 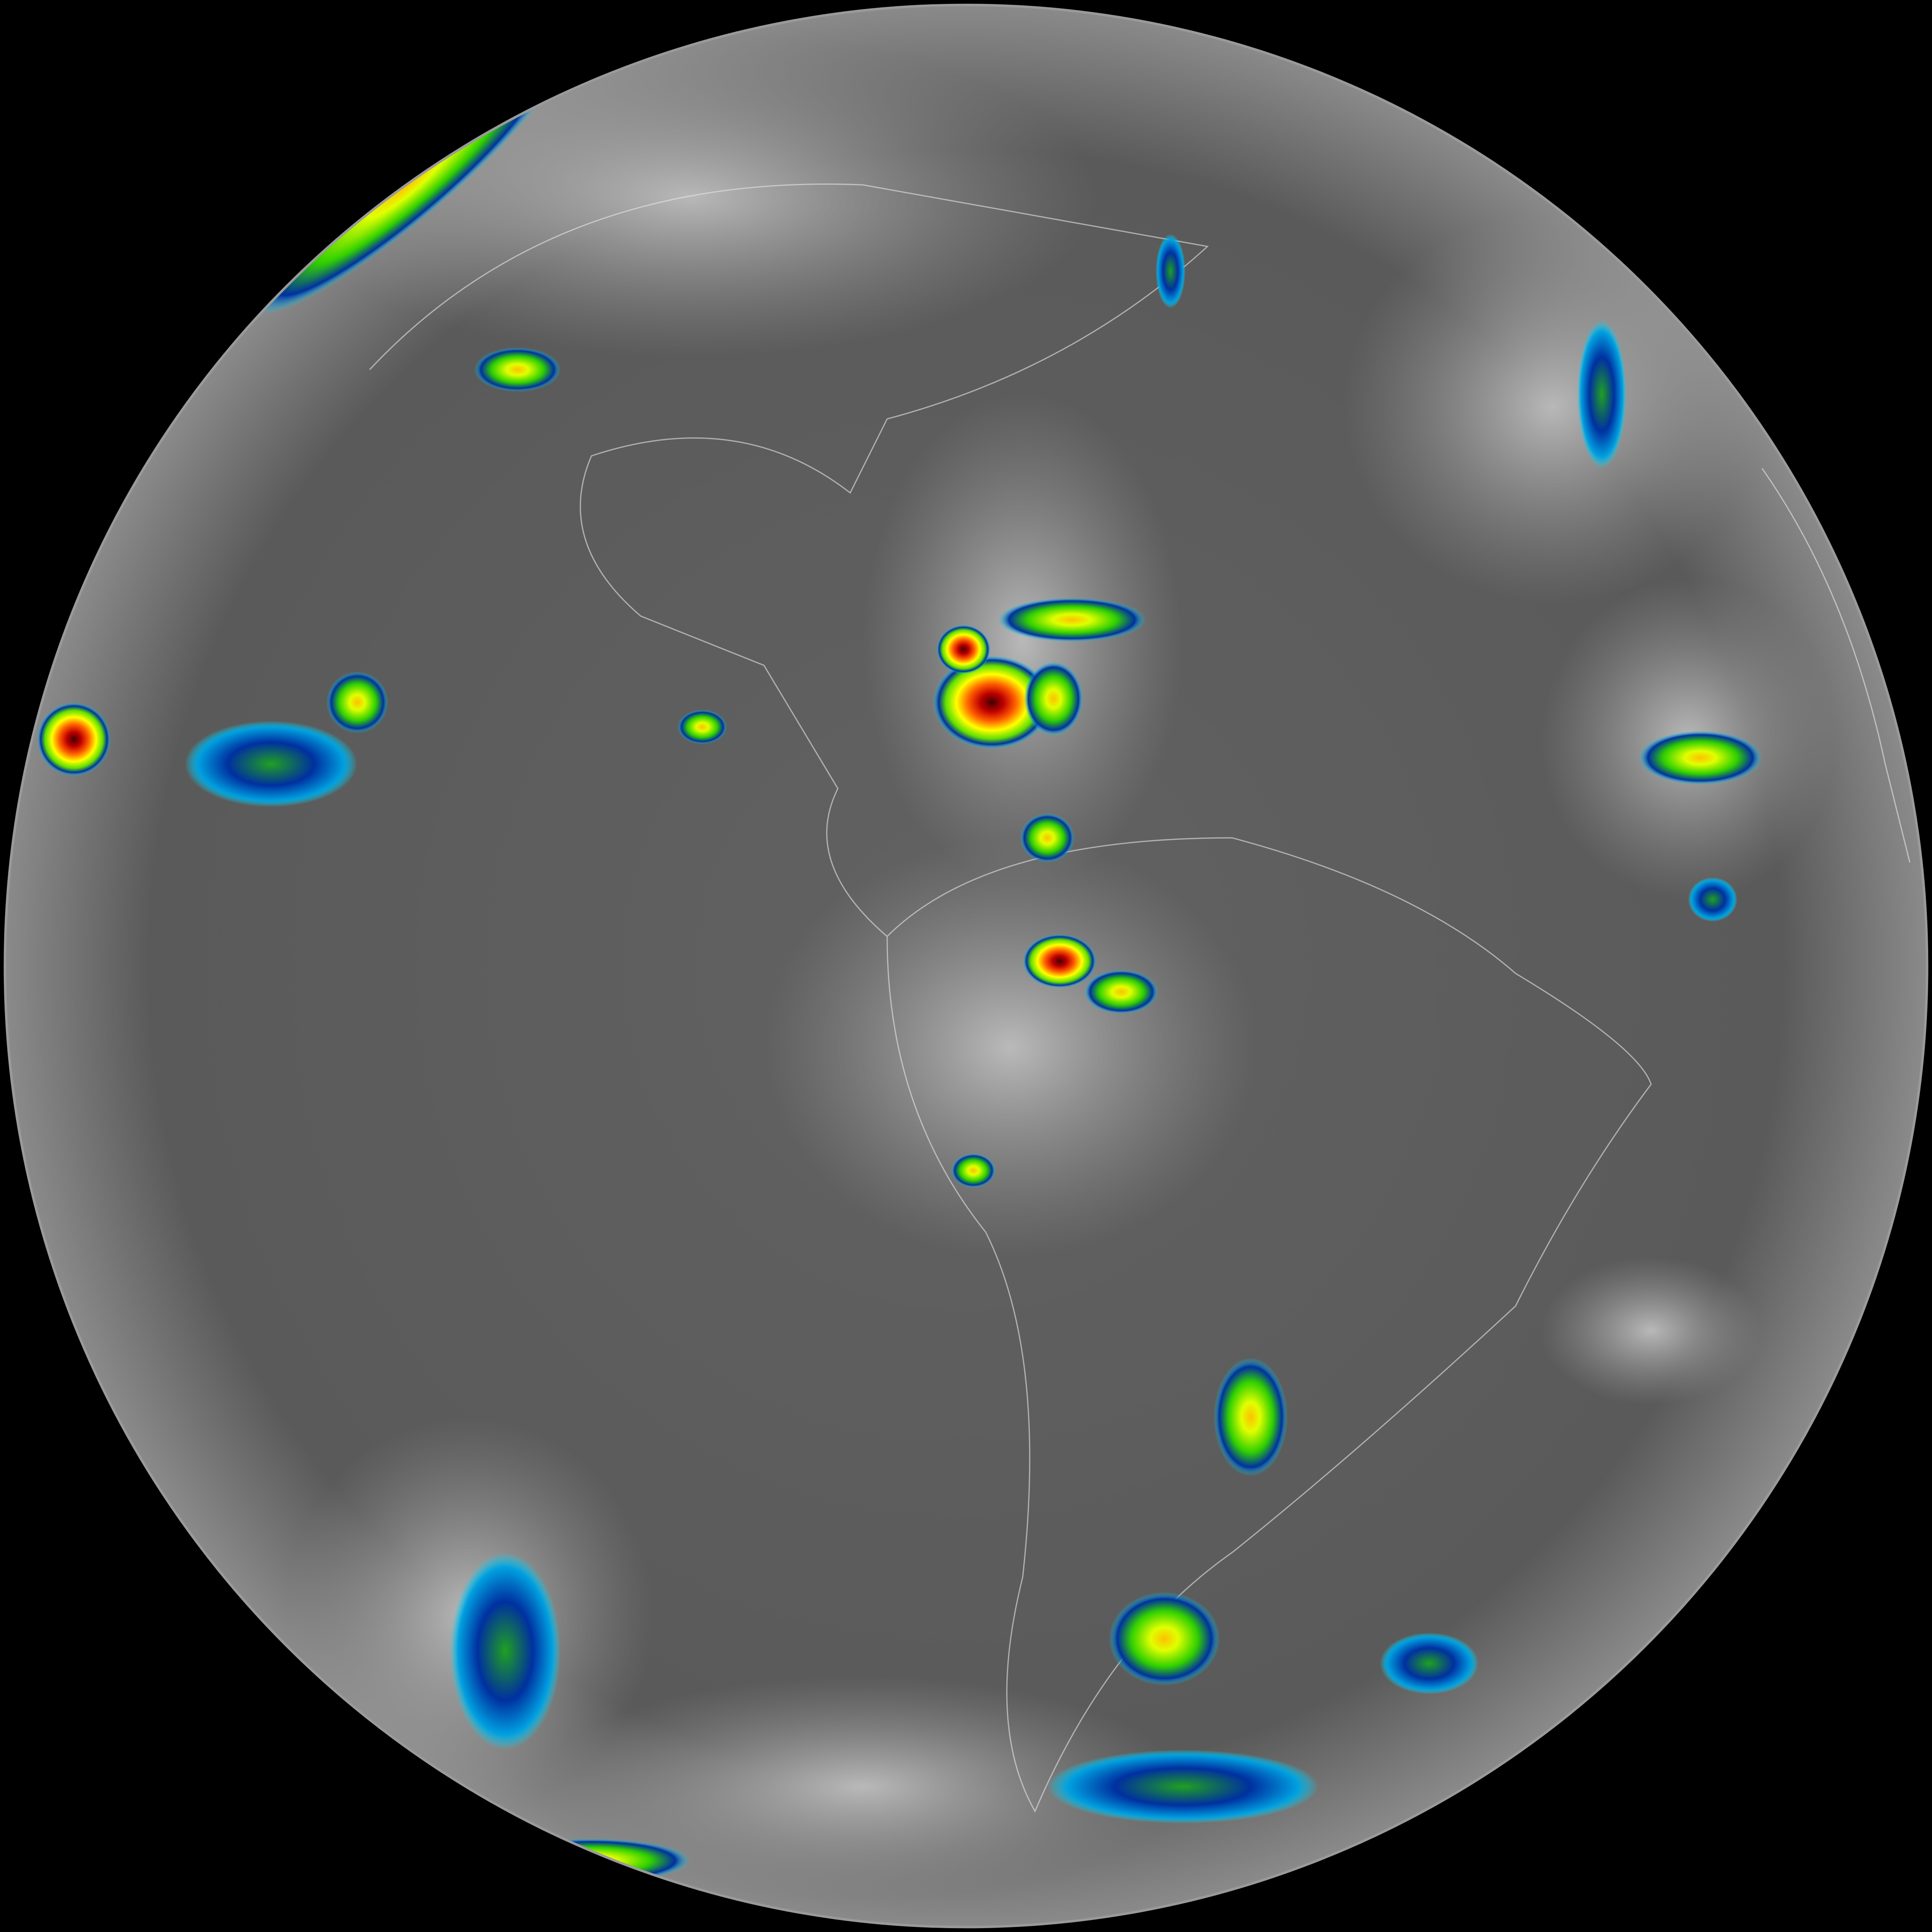 I want to click on convection-far-west-pacific, so click(x=74, y=739).